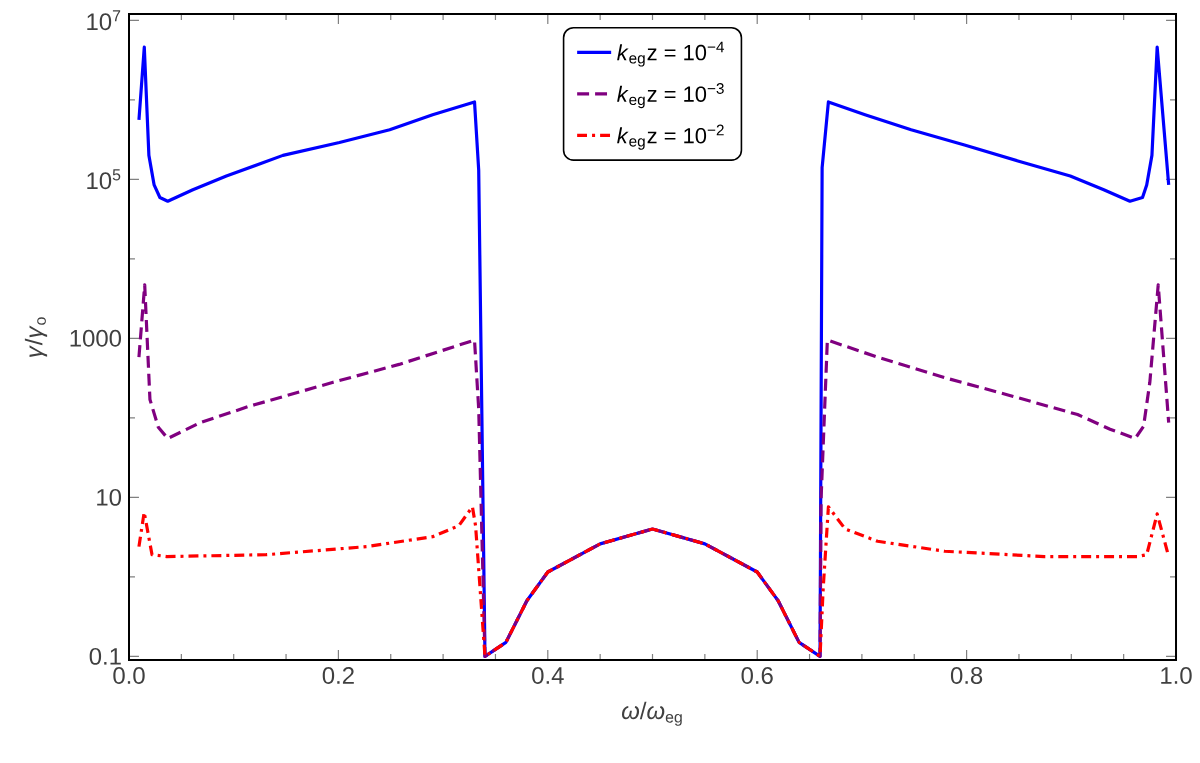 The height and width of the screenshot is (763, 1200). Describe the element at coordinates (670, 96) in the screenshot. I see `legend-label: k$_{eg}$z = 10$^{−3}$` at that location.